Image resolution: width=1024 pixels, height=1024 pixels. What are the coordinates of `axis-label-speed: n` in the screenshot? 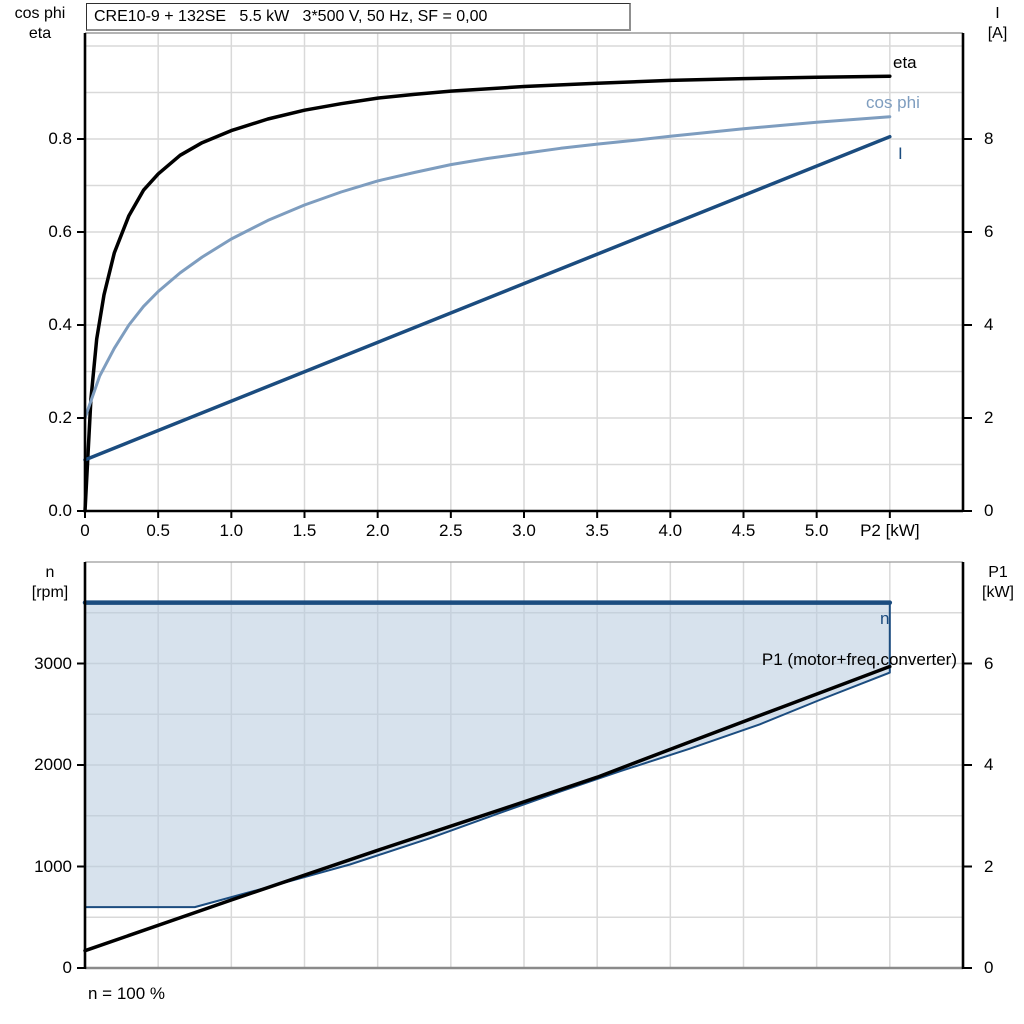 It's located at (50, 572).